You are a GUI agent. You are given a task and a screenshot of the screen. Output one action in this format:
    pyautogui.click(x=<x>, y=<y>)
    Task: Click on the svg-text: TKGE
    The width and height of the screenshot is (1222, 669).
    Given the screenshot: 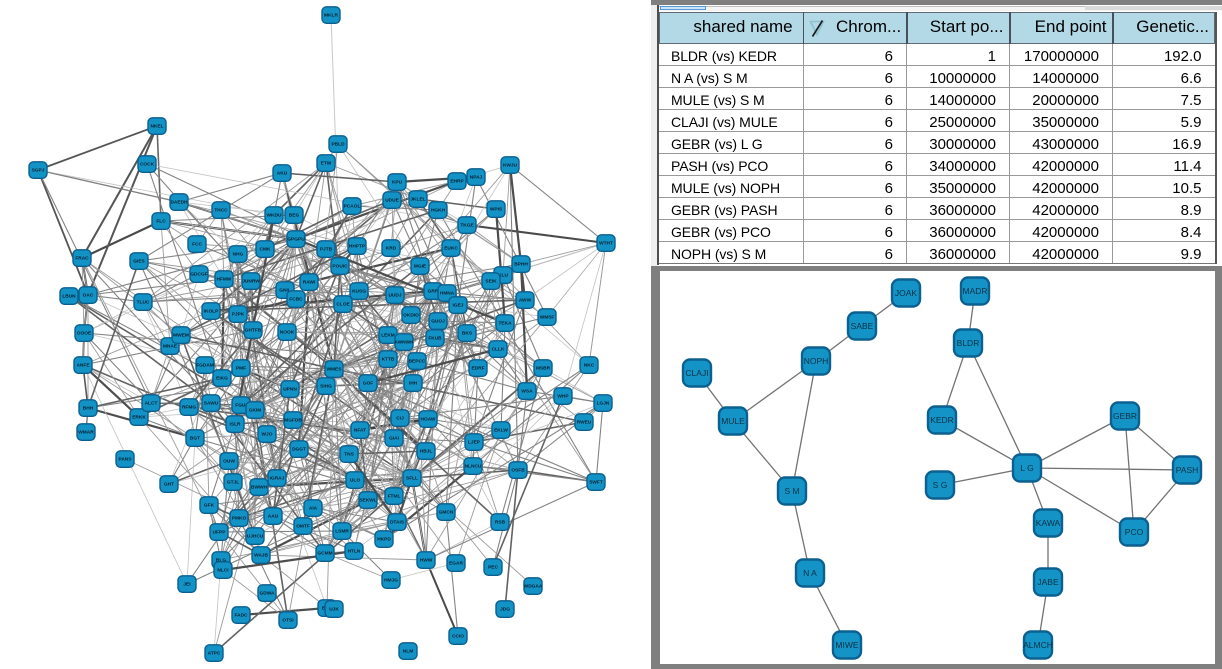 What is the action you would take?
    pyautogui.click(x=467, y=226)
    